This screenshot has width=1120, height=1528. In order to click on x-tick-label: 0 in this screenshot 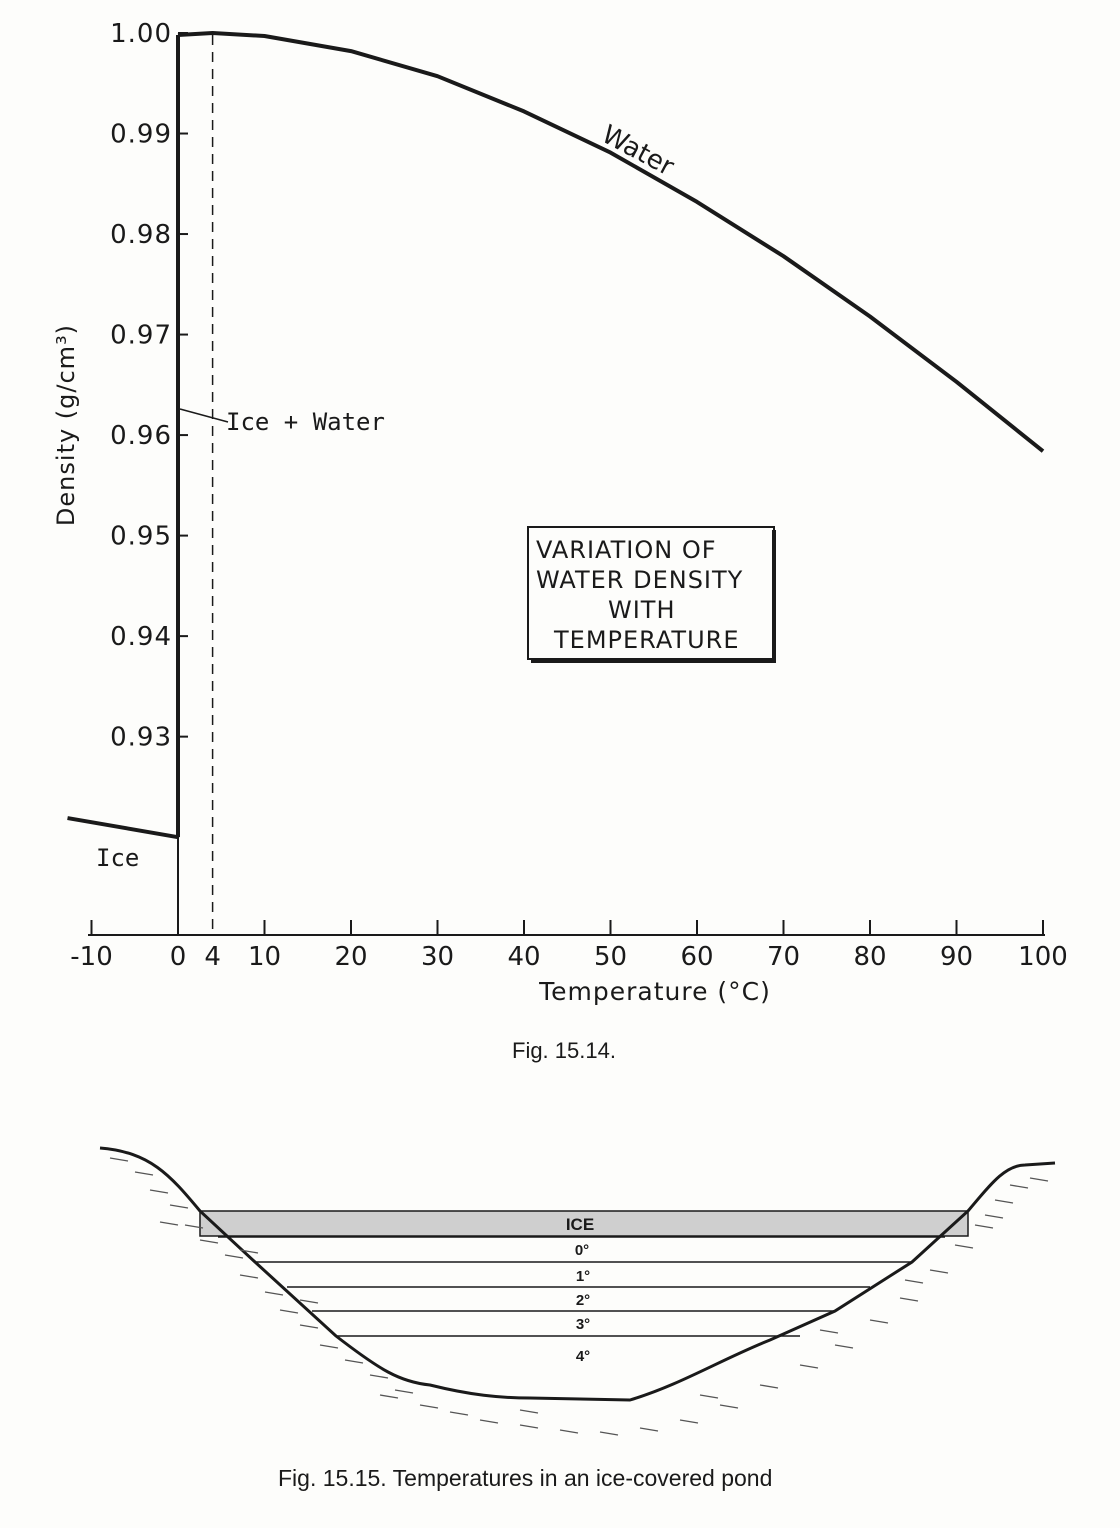, I will do `click(178, 957)`.